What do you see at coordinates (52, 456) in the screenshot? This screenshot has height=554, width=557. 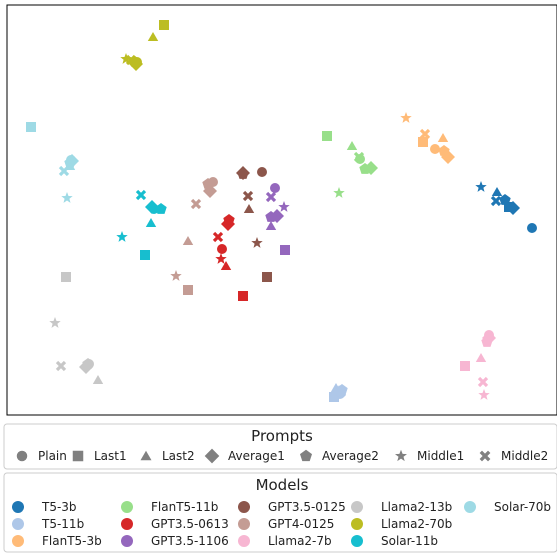 I see `prompts-legend-label: Plain` at bounding box center [52, 456].